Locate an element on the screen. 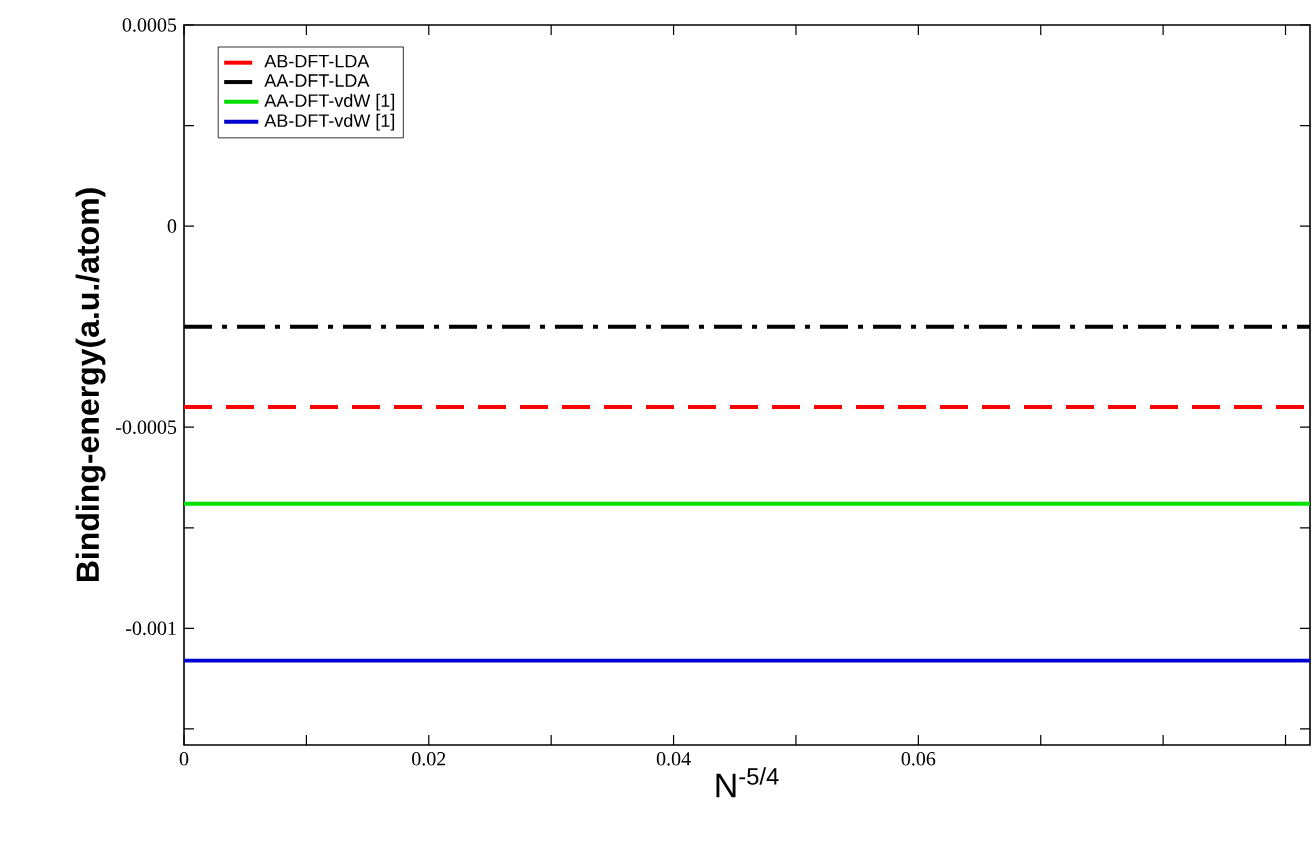  y-tick-label: 0 is located at coordinates (172, 226).